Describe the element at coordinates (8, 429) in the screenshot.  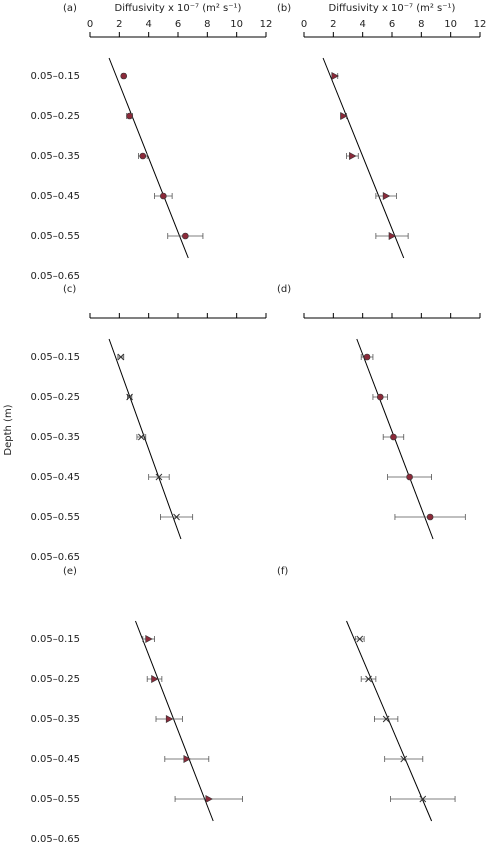
I see `y-axis-label: Depth (m)` at that location.